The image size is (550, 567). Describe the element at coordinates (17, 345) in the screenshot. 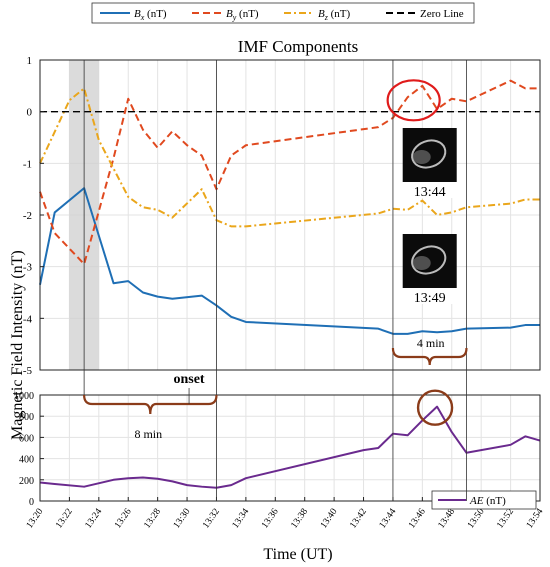

I see `y-axis-label: Magnetic Field Intensity (nT)` at that location.